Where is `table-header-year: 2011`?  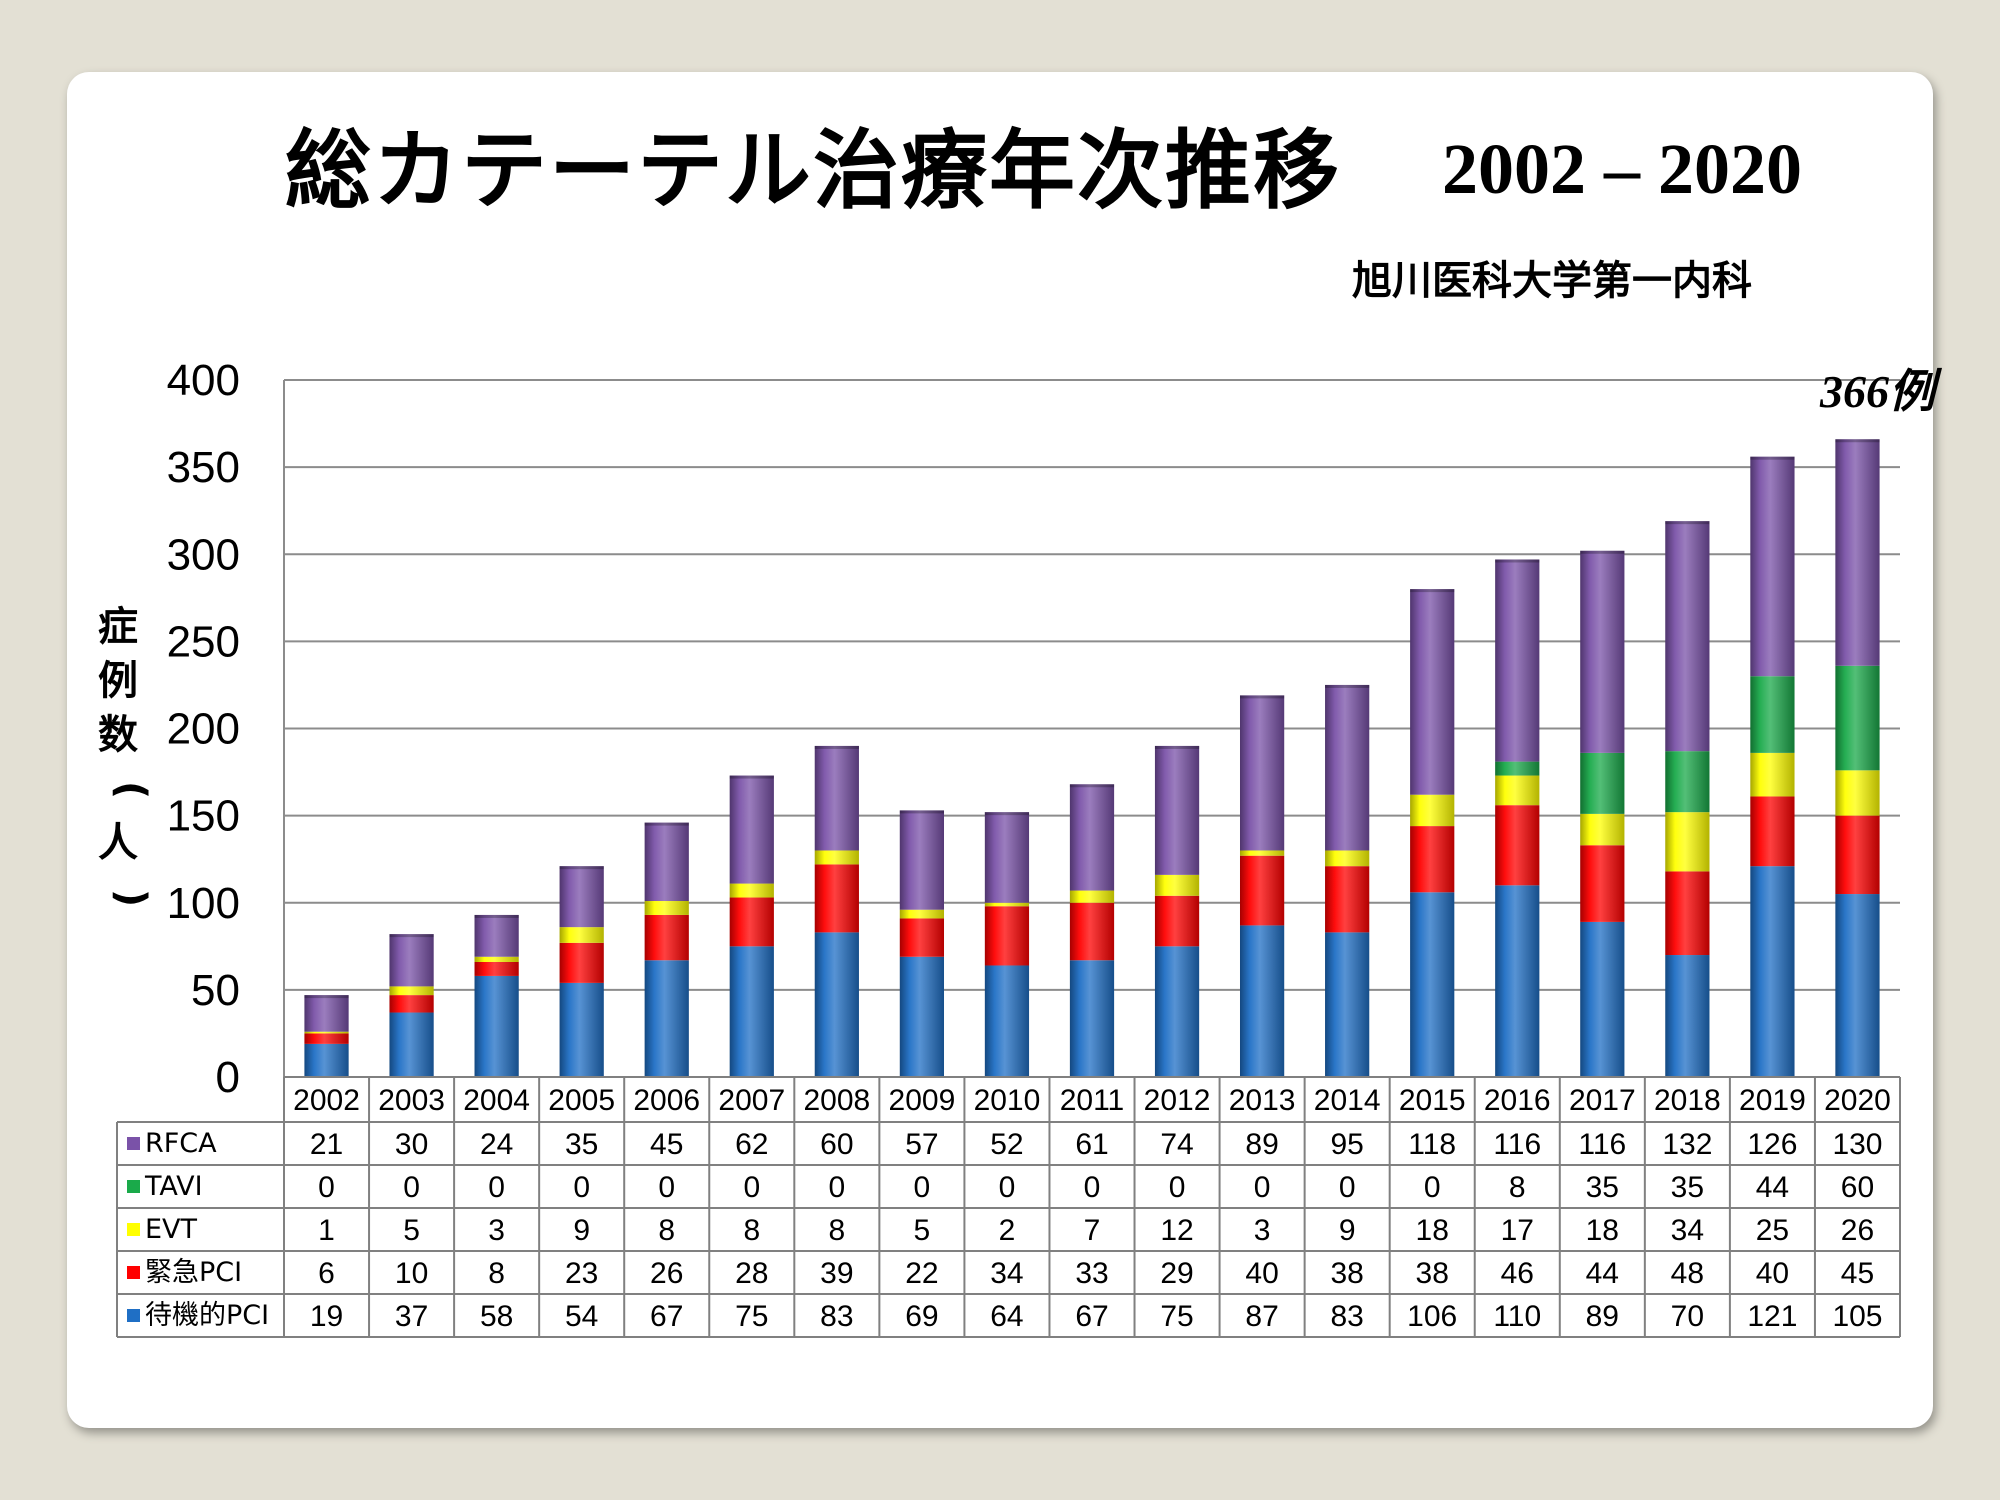
table-header-year: 2011 is located at coordinates (1092, 1100).